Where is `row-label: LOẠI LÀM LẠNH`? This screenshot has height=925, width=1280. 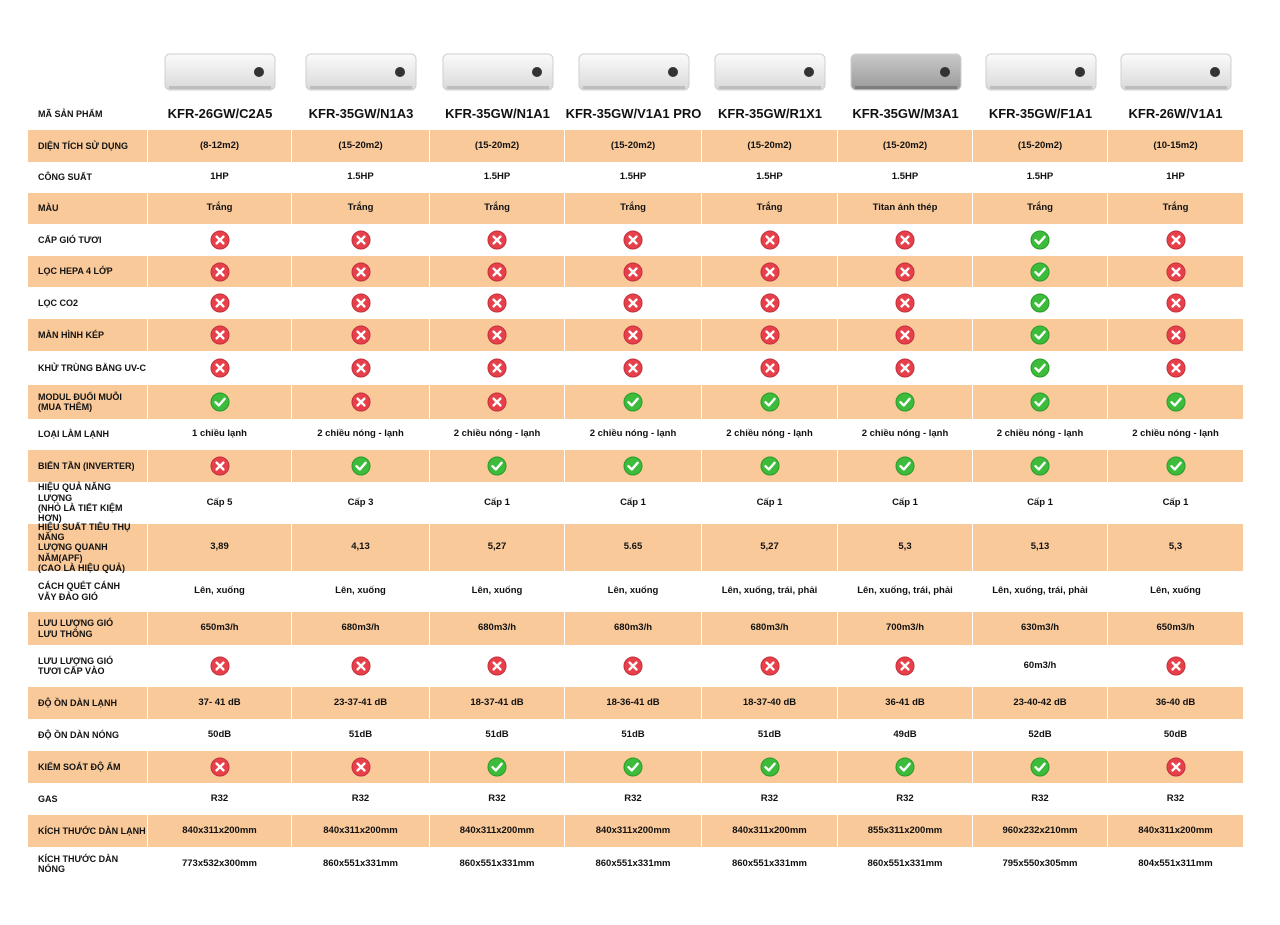
row-label: LOẠI LÀM LẠNH is located at coordinates (73, 434).